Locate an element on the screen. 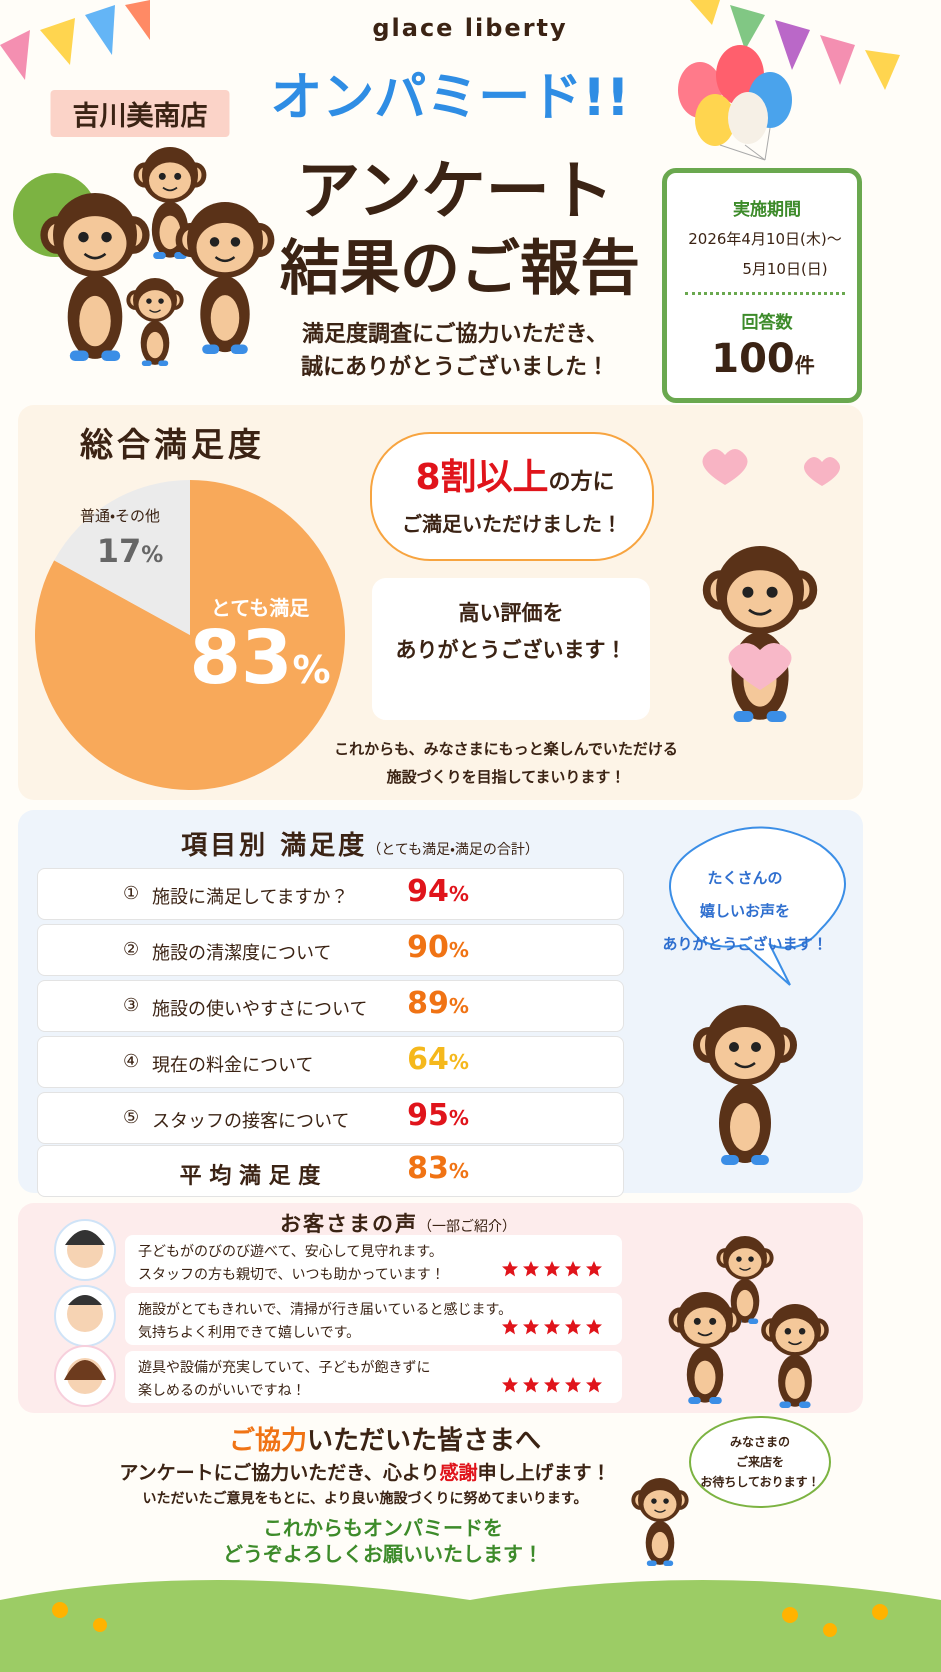  value: 94 is located at coordinates (428, 891).